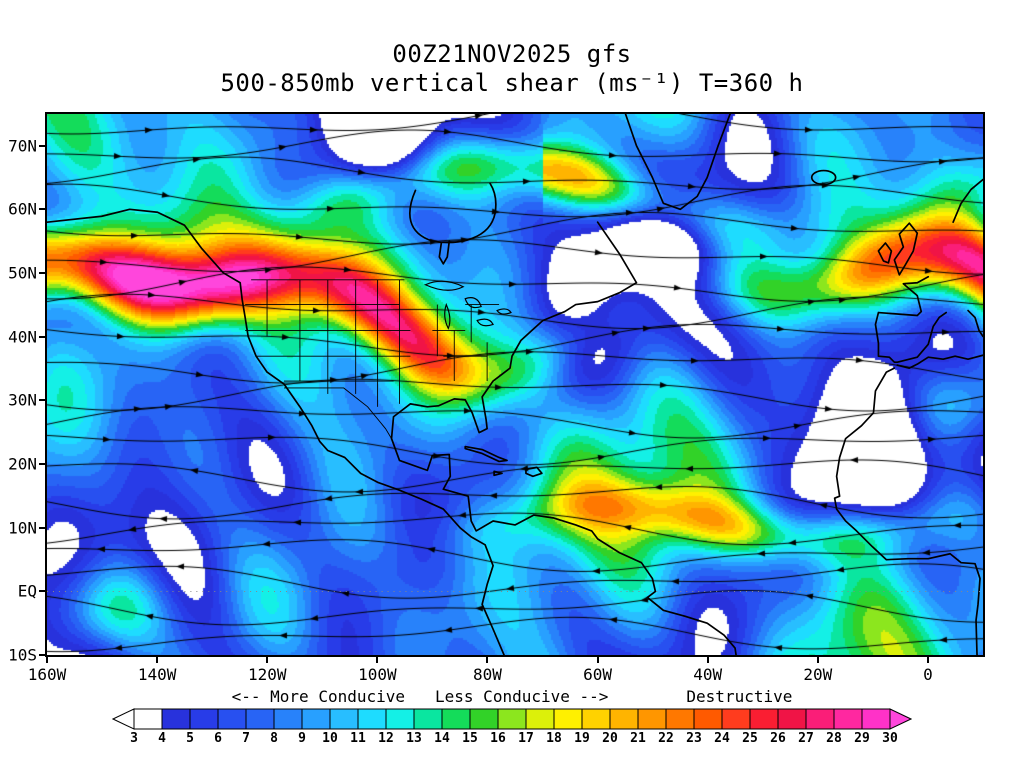  I want to click on colorbar, so click(512, 719).